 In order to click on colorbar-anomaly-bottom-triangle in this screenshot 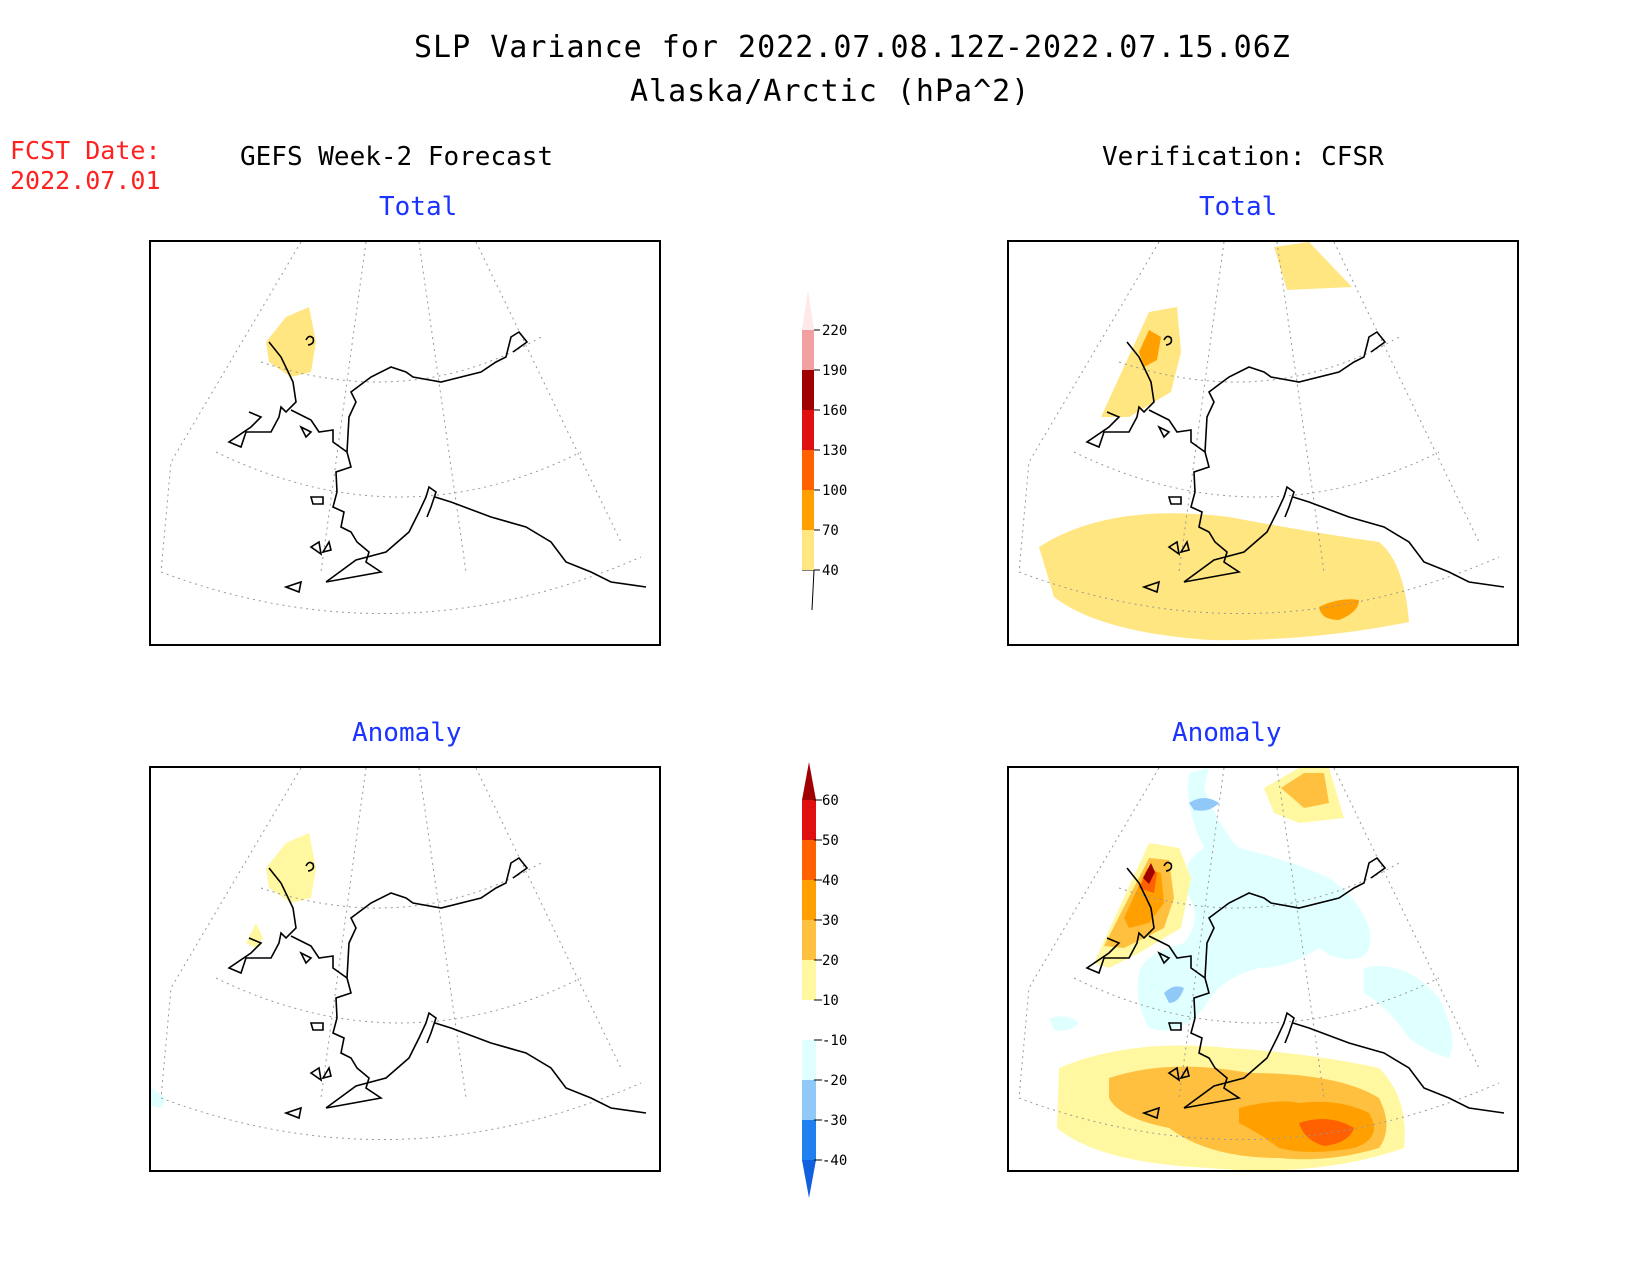, I will do `click(809, 1179)`.